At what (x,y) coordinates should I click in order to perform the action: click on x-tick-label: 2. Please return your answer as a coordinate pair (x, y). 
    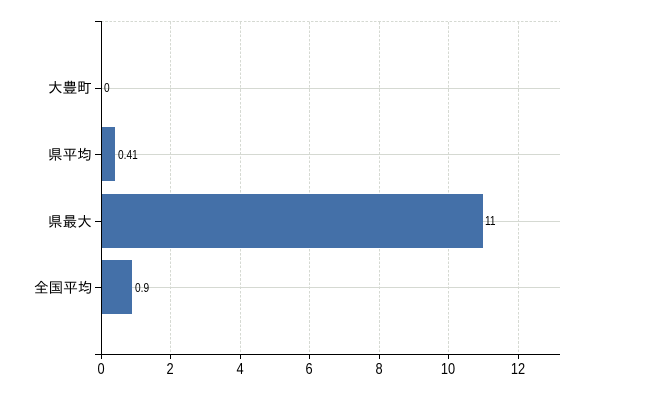
    Looking at the image, I should click on (170, 369).